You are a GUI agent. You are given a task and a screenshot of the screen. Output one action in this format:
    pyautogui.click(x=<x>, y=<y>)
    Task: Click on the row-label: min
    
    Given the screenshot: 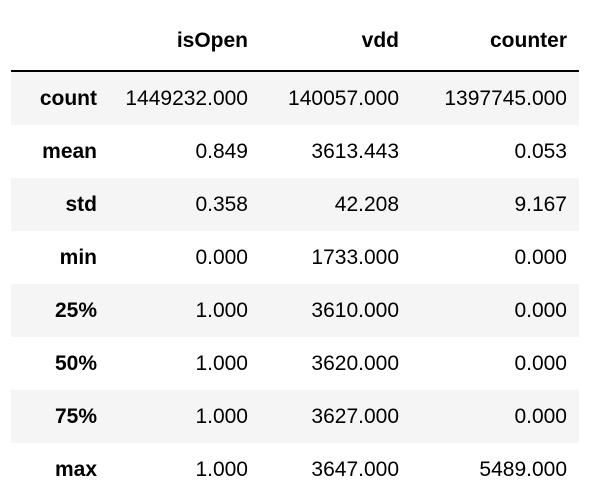 What is the action you would take?
    pyautogui.click(x=78, y=257)
    